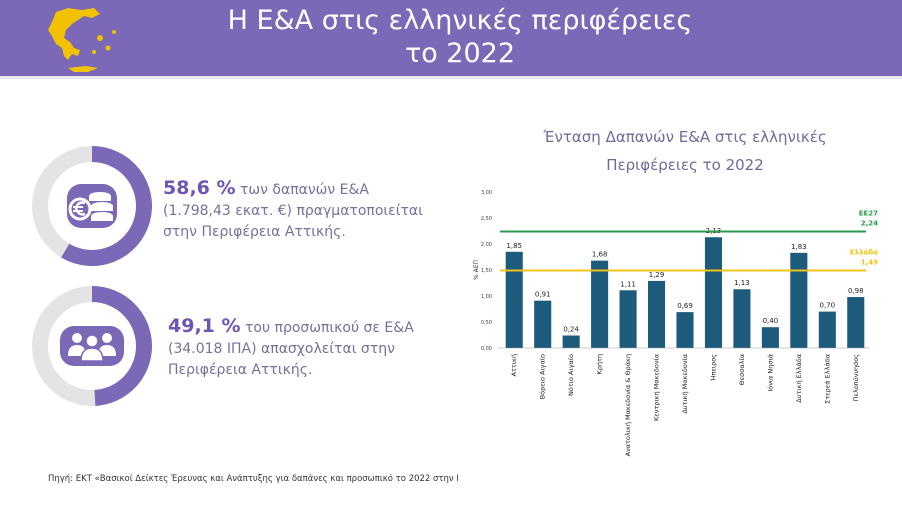 This screenshot has height=513, width=902. I want to click on x-tick-label: Ήπειρος, so click(713, 368).